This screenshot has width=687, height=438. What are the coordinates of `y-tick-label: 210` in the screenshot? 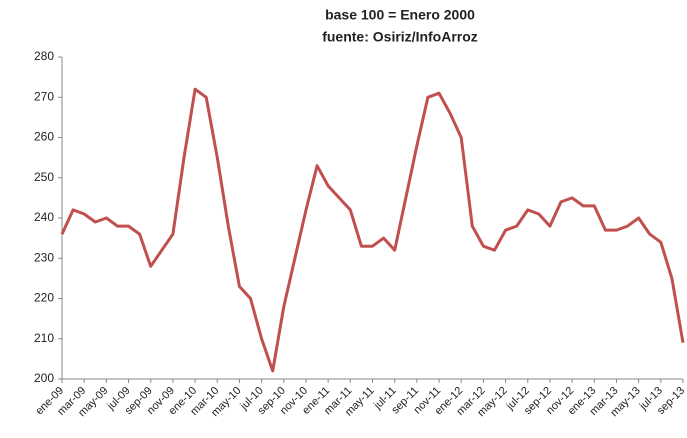 It's located at (44, 338).